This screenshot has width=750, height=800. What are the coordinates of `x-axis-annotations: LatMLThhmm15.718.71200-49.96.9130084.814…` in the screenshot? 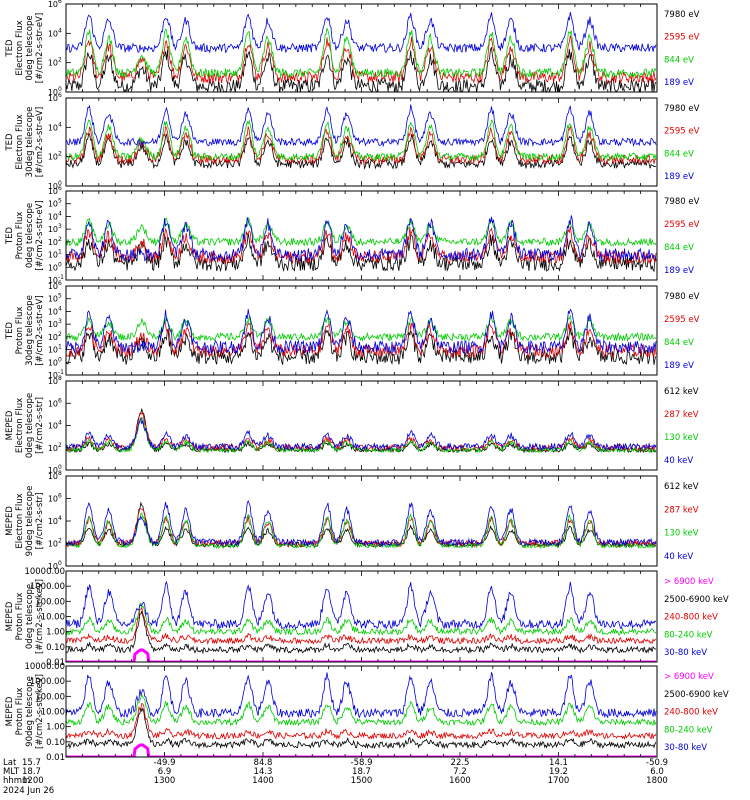 It's located at (335, 777).